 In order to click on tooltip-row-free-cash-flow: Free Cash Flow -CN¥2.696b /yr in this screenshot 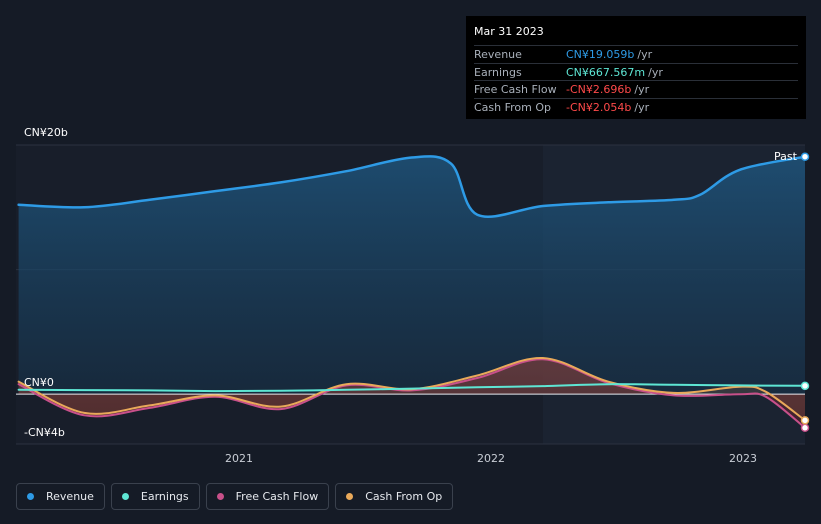, I will do `click(636, 90)`.